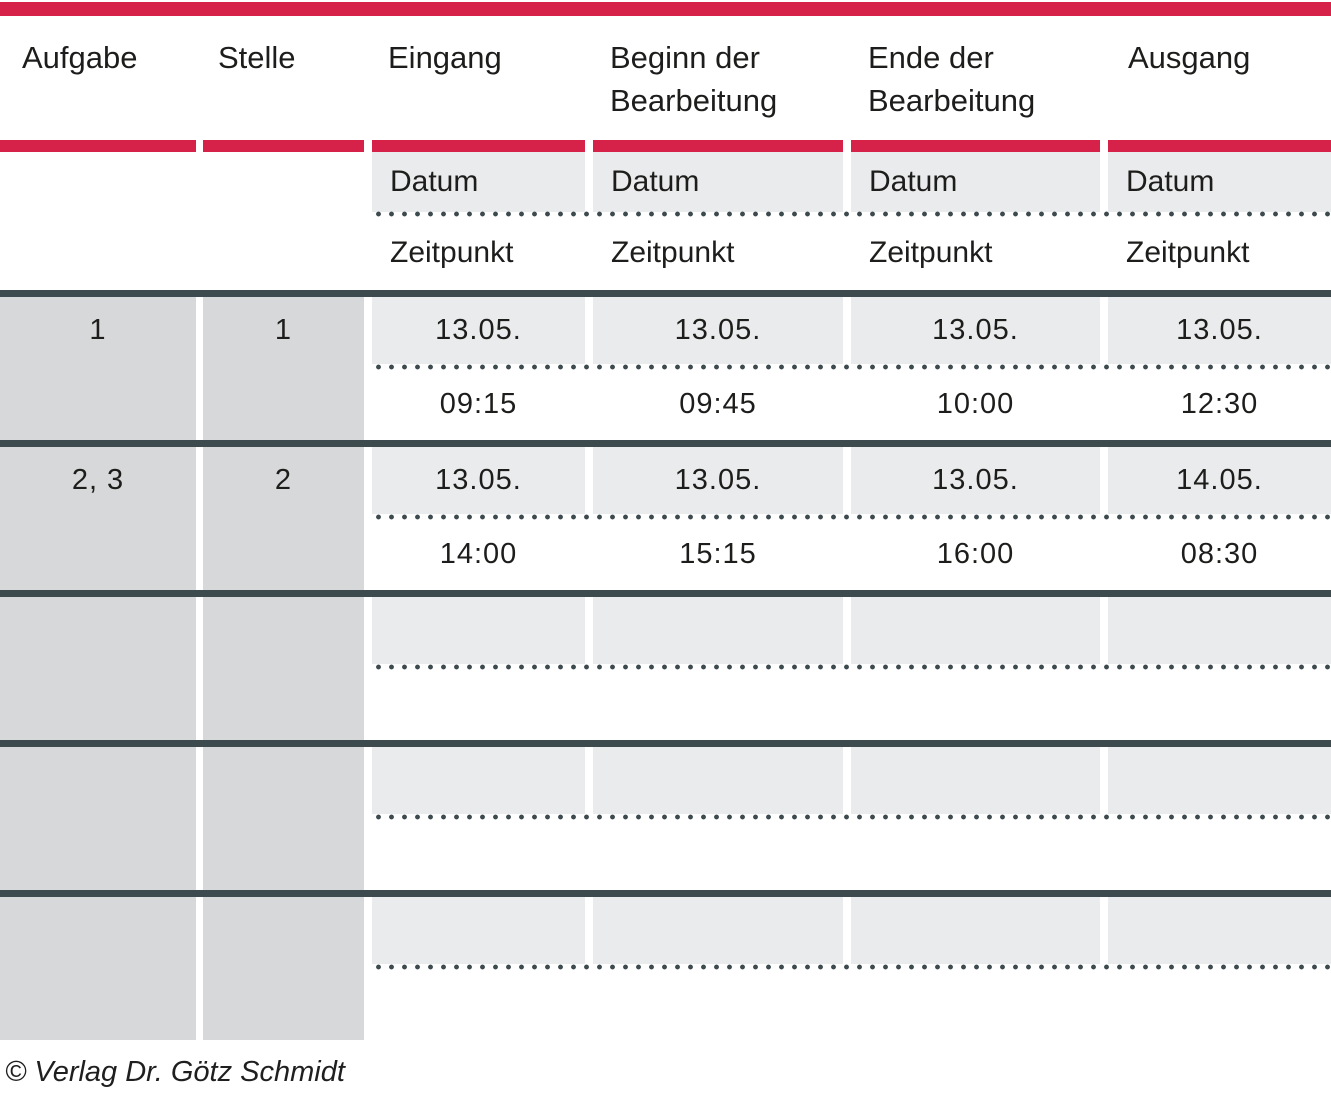  Describe the element at coordinates (175, 1072) in the screenshot. I see `footer-copyright: © Verlag Dr. Götz Schmidt` at that location.